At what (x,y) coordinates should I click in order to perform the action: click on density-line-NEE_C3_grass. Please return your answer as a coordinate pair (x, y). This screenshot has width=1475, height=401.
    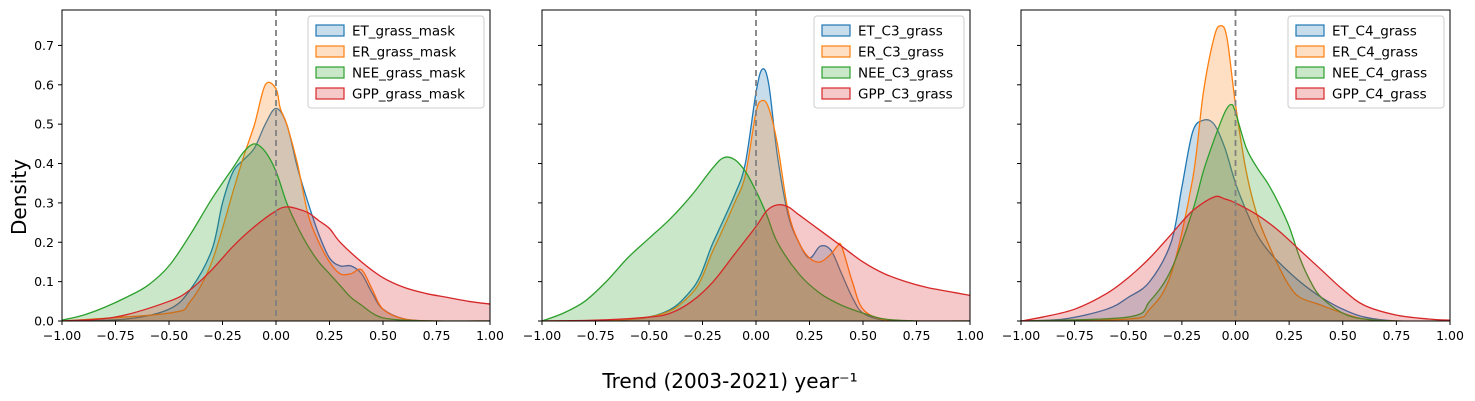
    Looking at the image, I should click on (756, 238).